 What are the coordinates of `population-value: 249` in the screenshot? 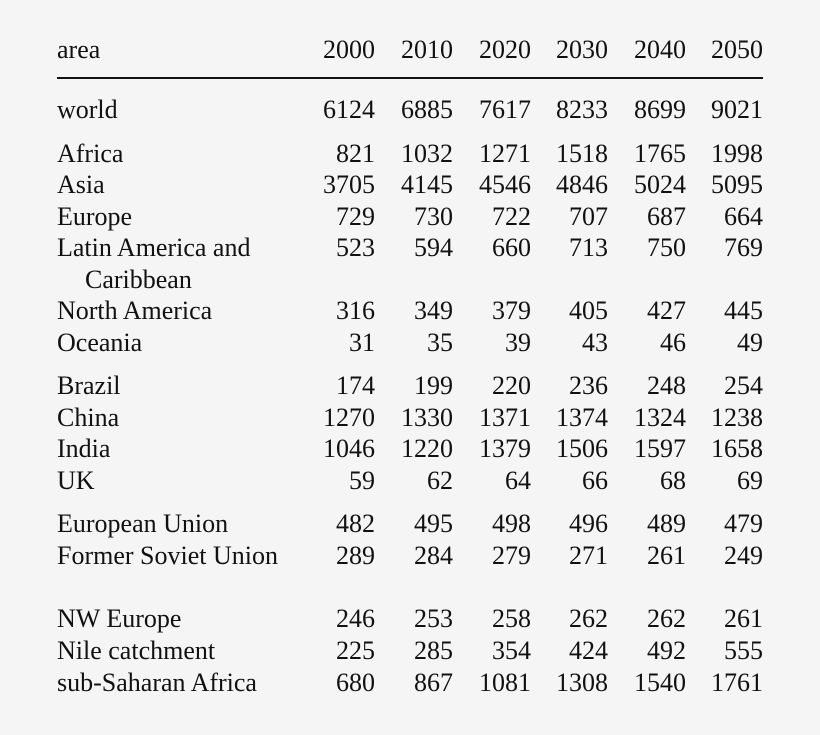 It's located at (743, 555).